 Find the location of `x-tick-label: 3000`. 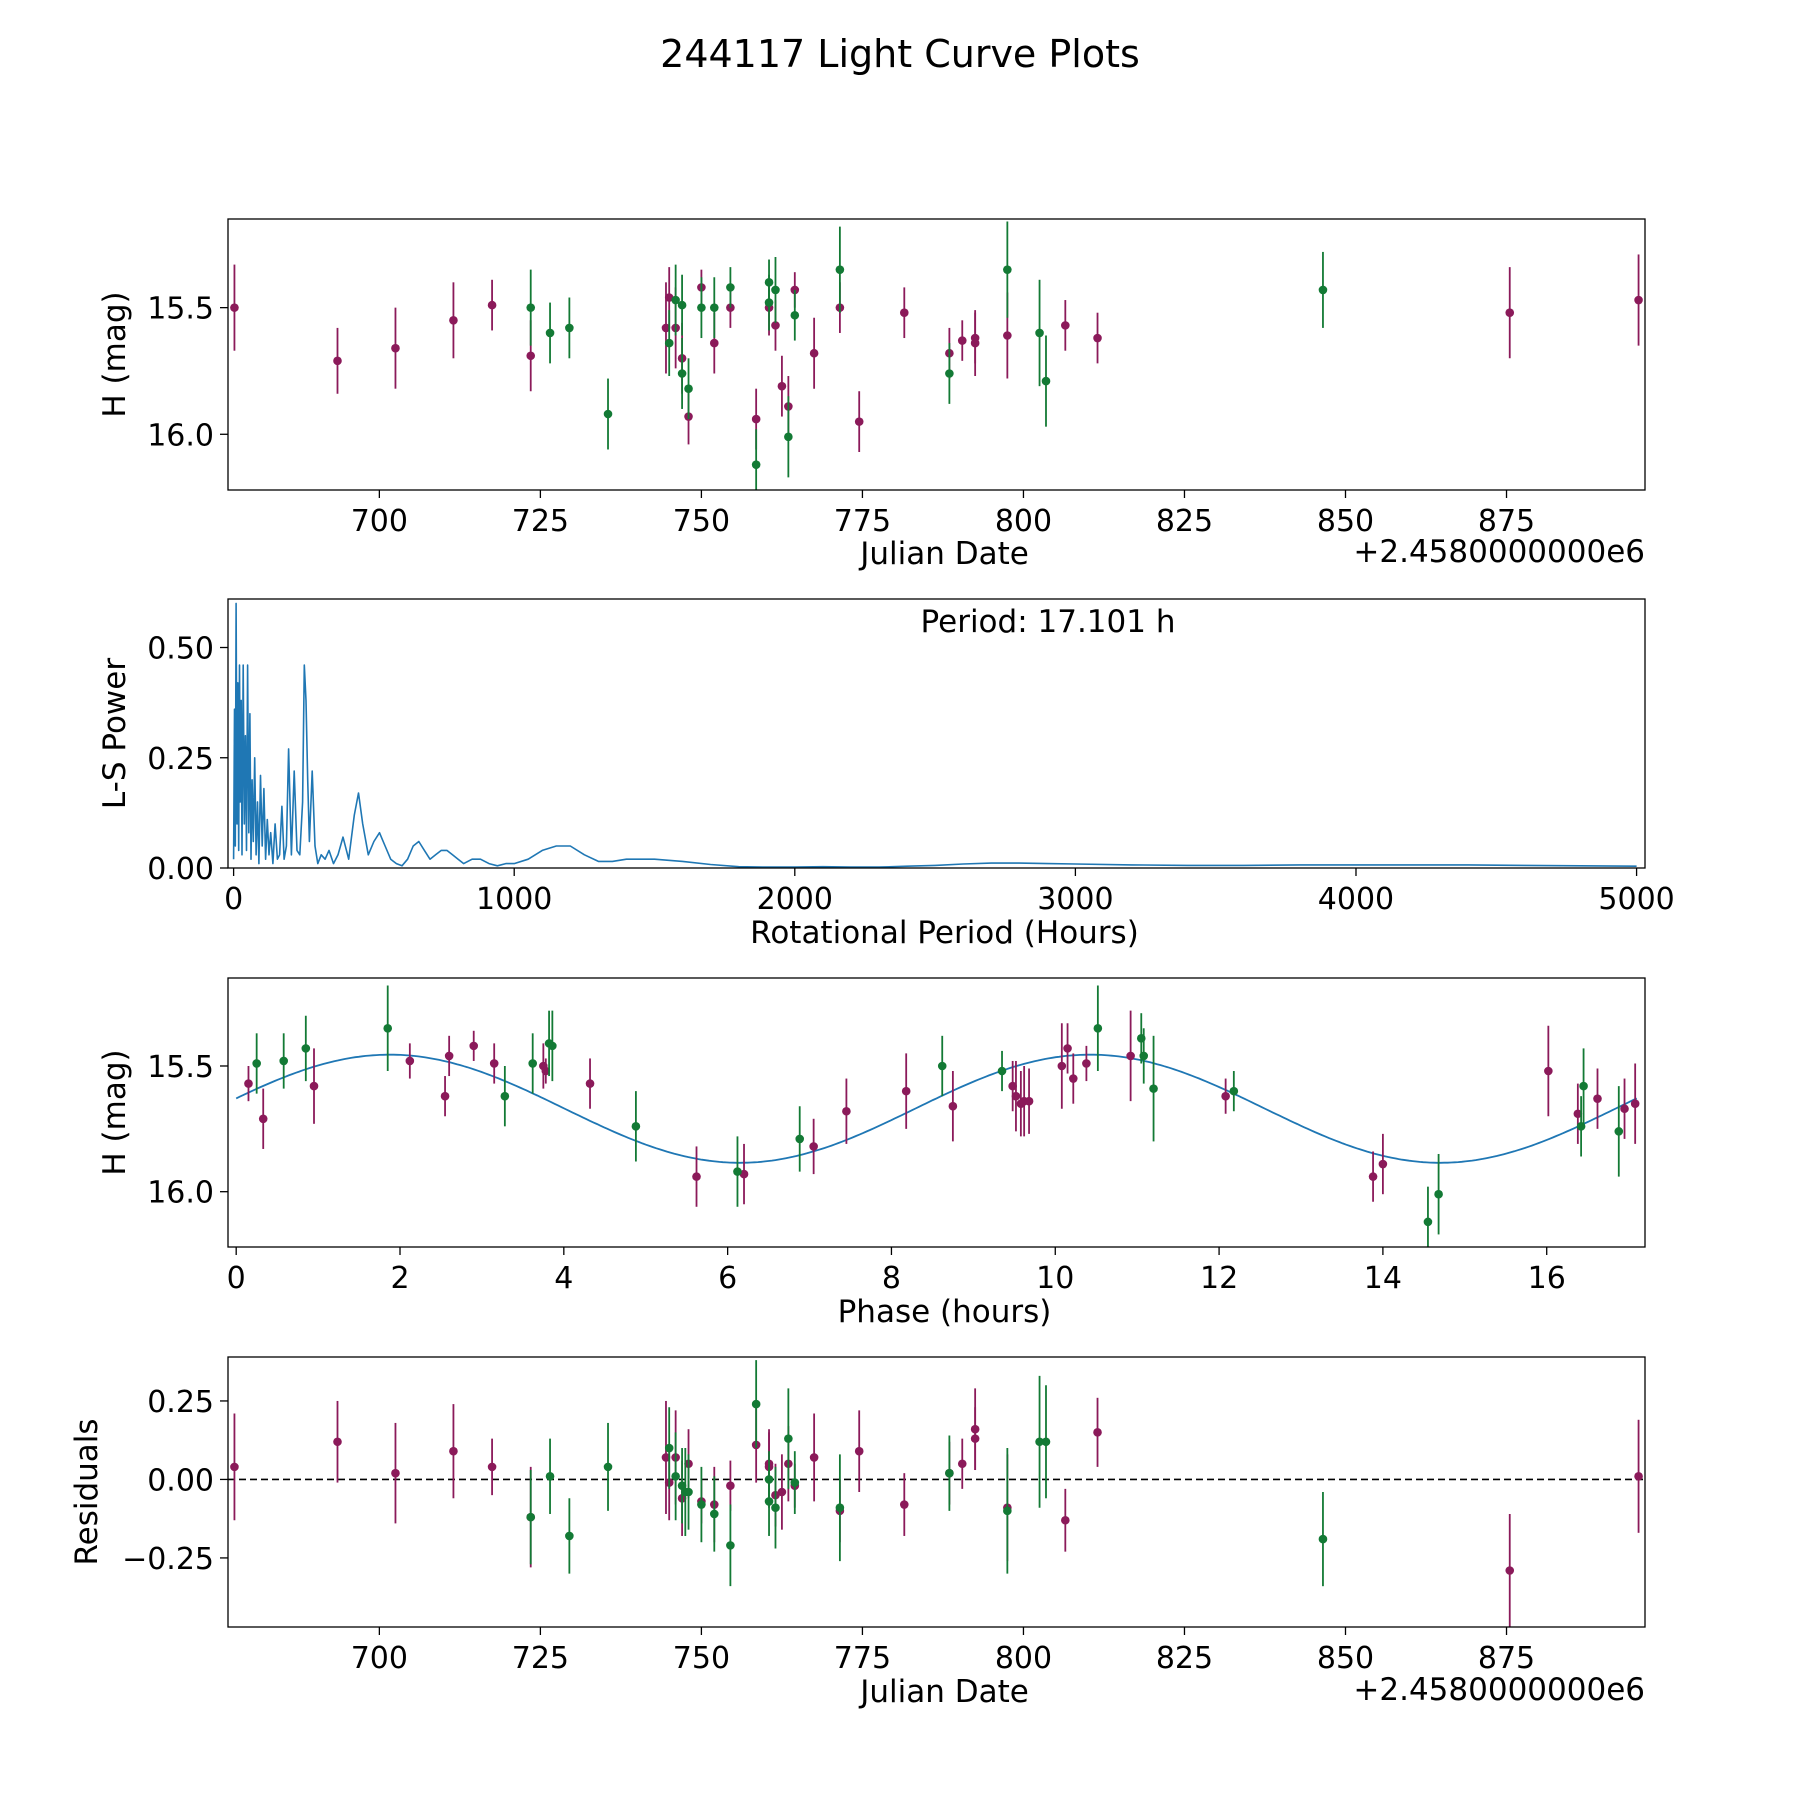

x-tick-label: 3000 is located at coordinates (1075, 899).